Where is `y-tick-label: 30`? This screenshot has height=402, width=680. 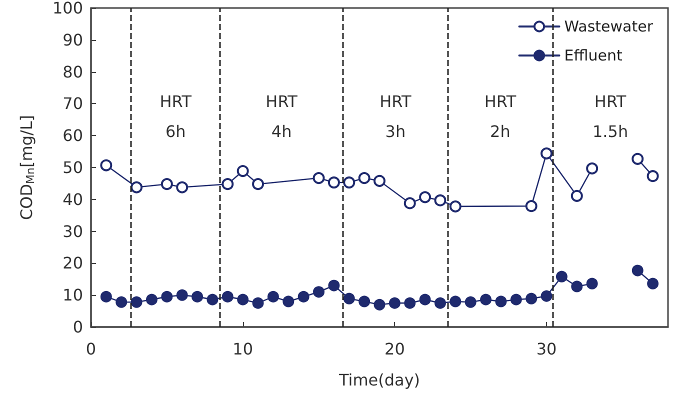
y-tick-label: 30 is located at coordinates (72, 231).